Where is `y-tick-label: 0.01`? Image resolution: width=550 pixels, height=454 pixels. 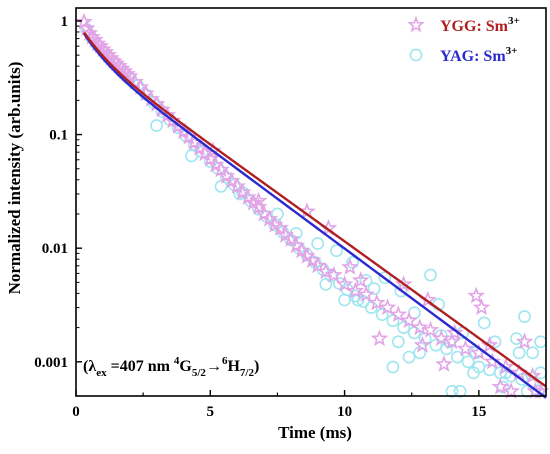
y-tick-label: 0.01 is located at coordinates (55, 249).